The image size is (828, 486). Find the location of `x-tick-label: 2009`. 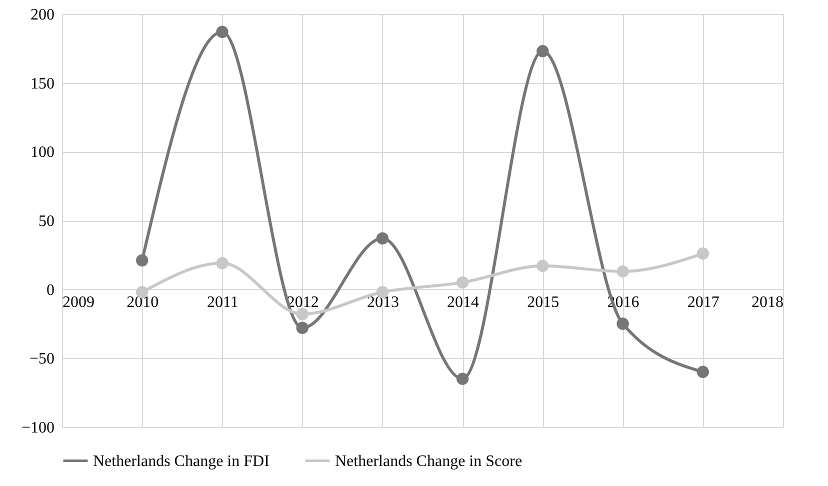

x-tick-label: 2009 is located at coordinates (78, 302).